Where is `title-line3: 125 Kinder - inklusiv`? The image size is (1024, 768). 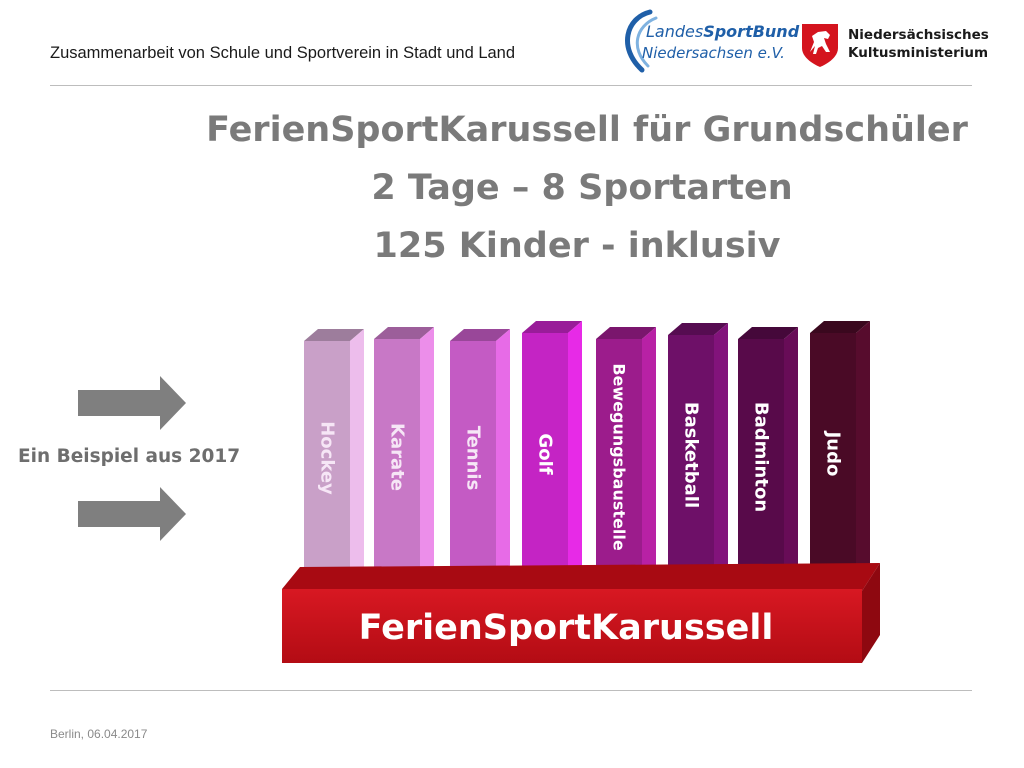
title-line3: 125 Kinder - inklusiv is located at coordinates (577, 246).